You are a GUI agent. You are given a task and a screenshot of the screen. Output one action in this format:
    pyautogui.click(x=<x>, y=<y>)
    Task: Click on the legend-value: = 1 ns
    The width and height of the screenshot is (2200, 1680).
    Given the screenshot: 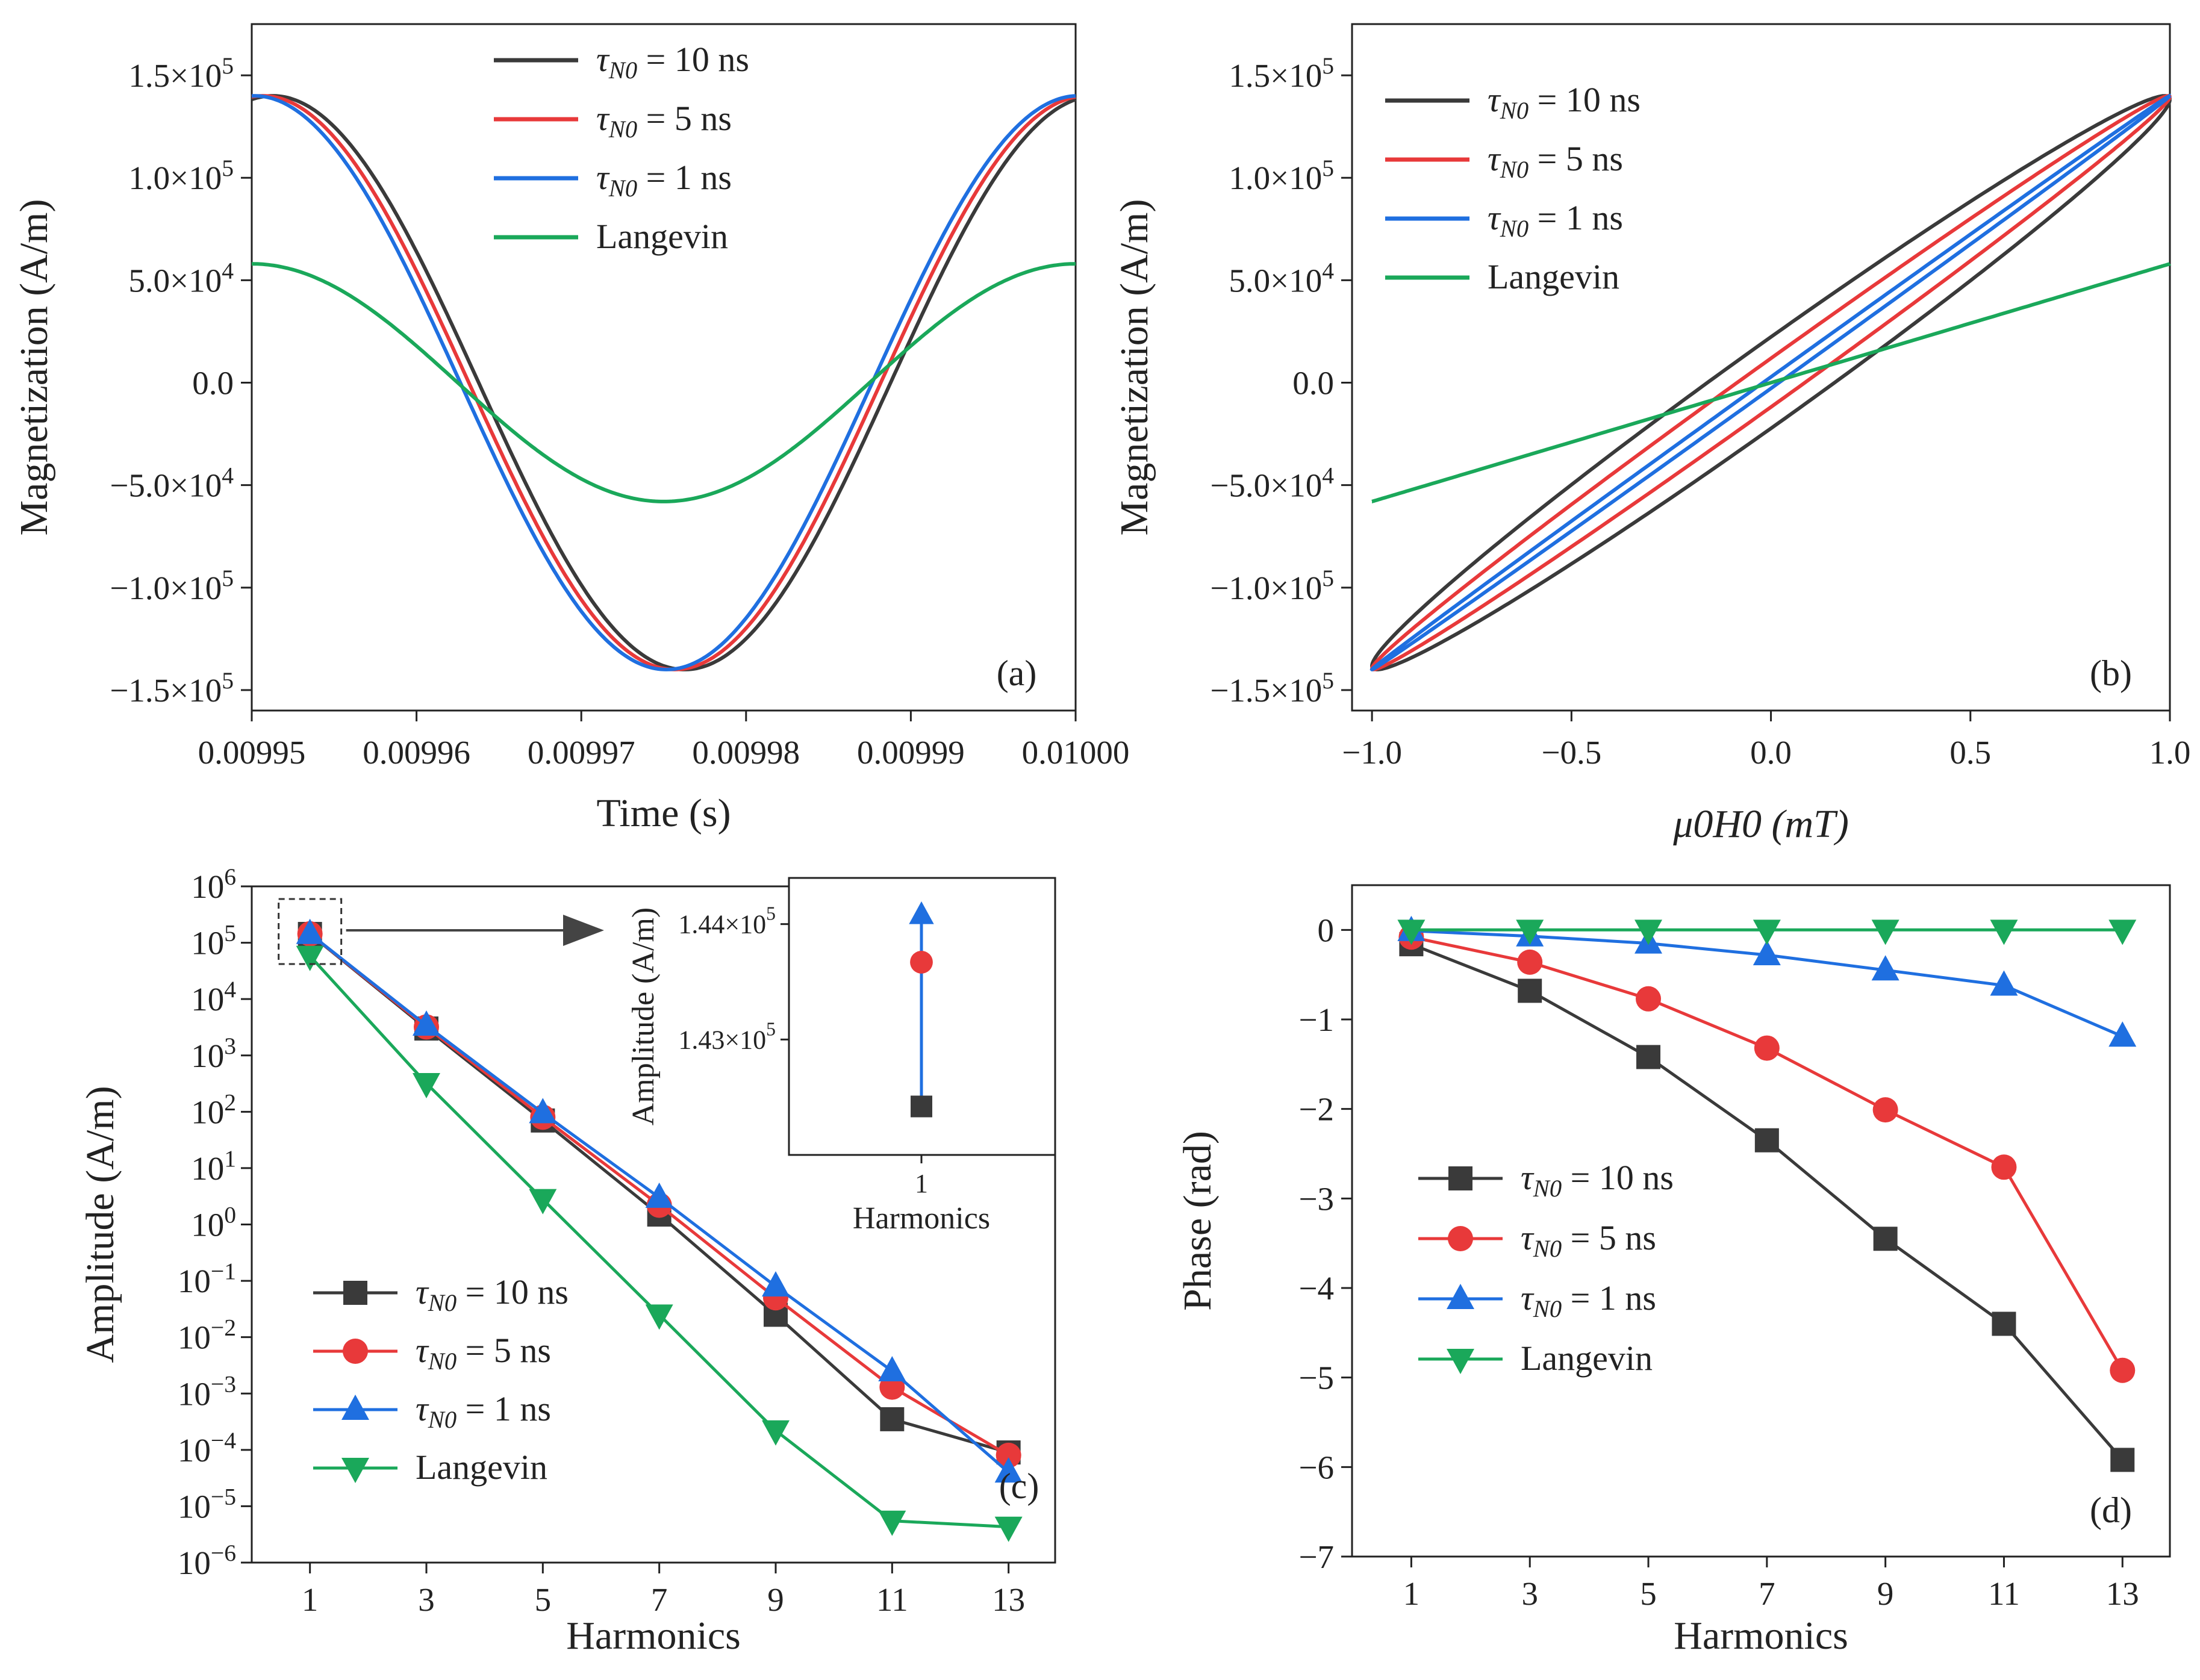 What is the action you would take?
    pyautogui.click(x=504, y=1409)
    